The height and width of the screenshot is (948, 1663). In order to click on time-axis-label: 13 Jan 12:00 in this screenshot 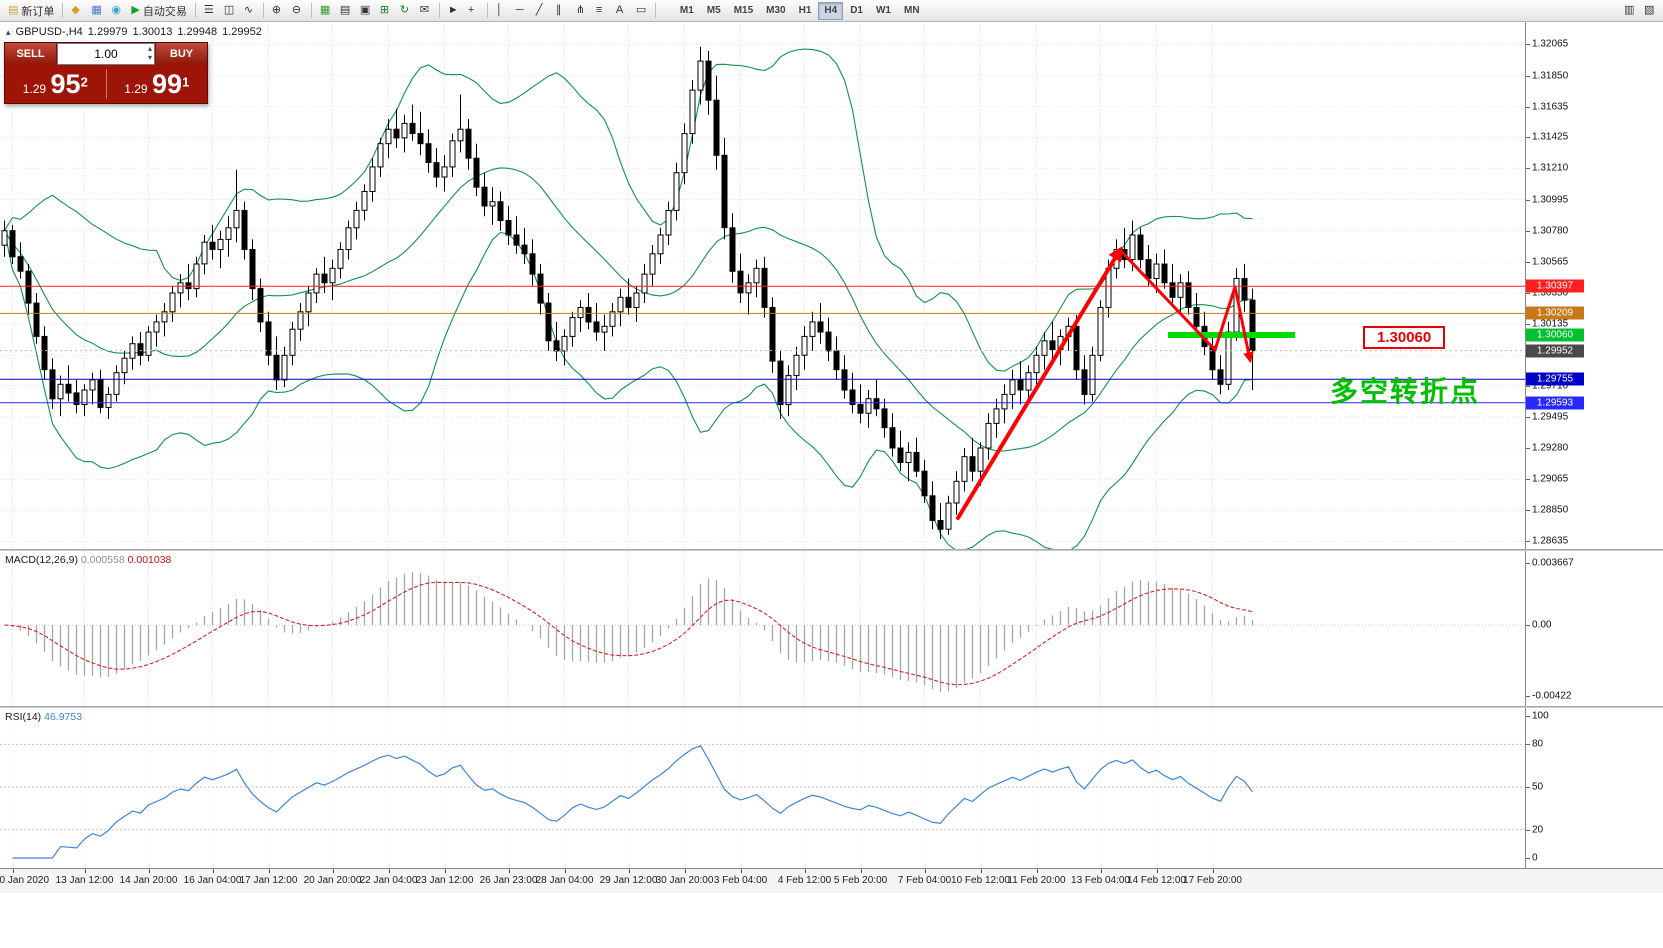, I will do `click(84, 880)`.